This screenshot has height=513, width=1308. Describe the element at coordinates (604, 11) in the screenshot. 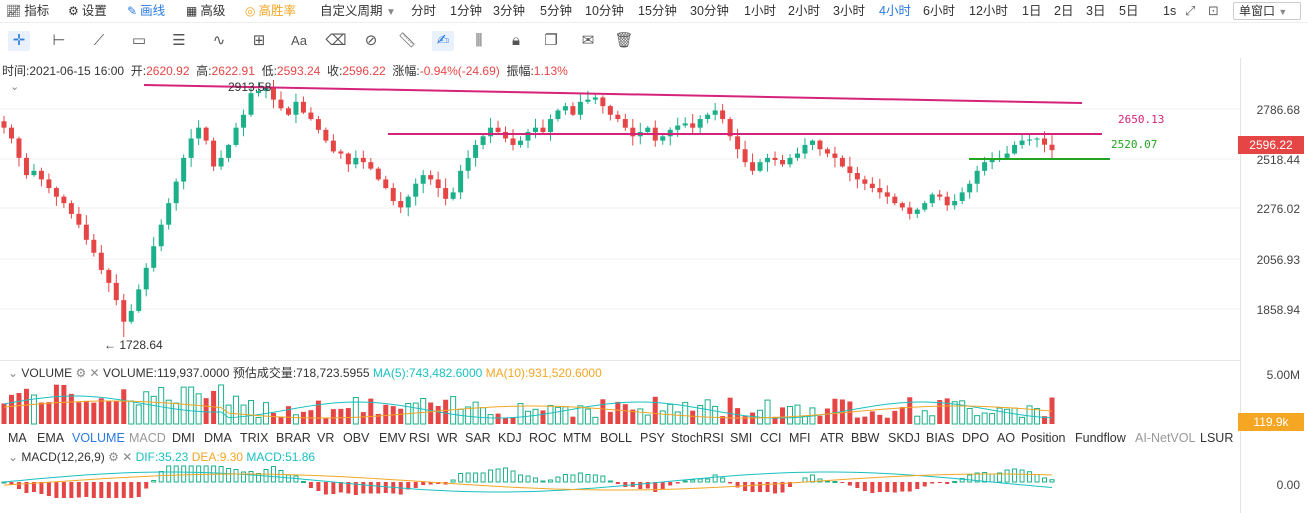

I see `period-tab: 10分钟` at that location.